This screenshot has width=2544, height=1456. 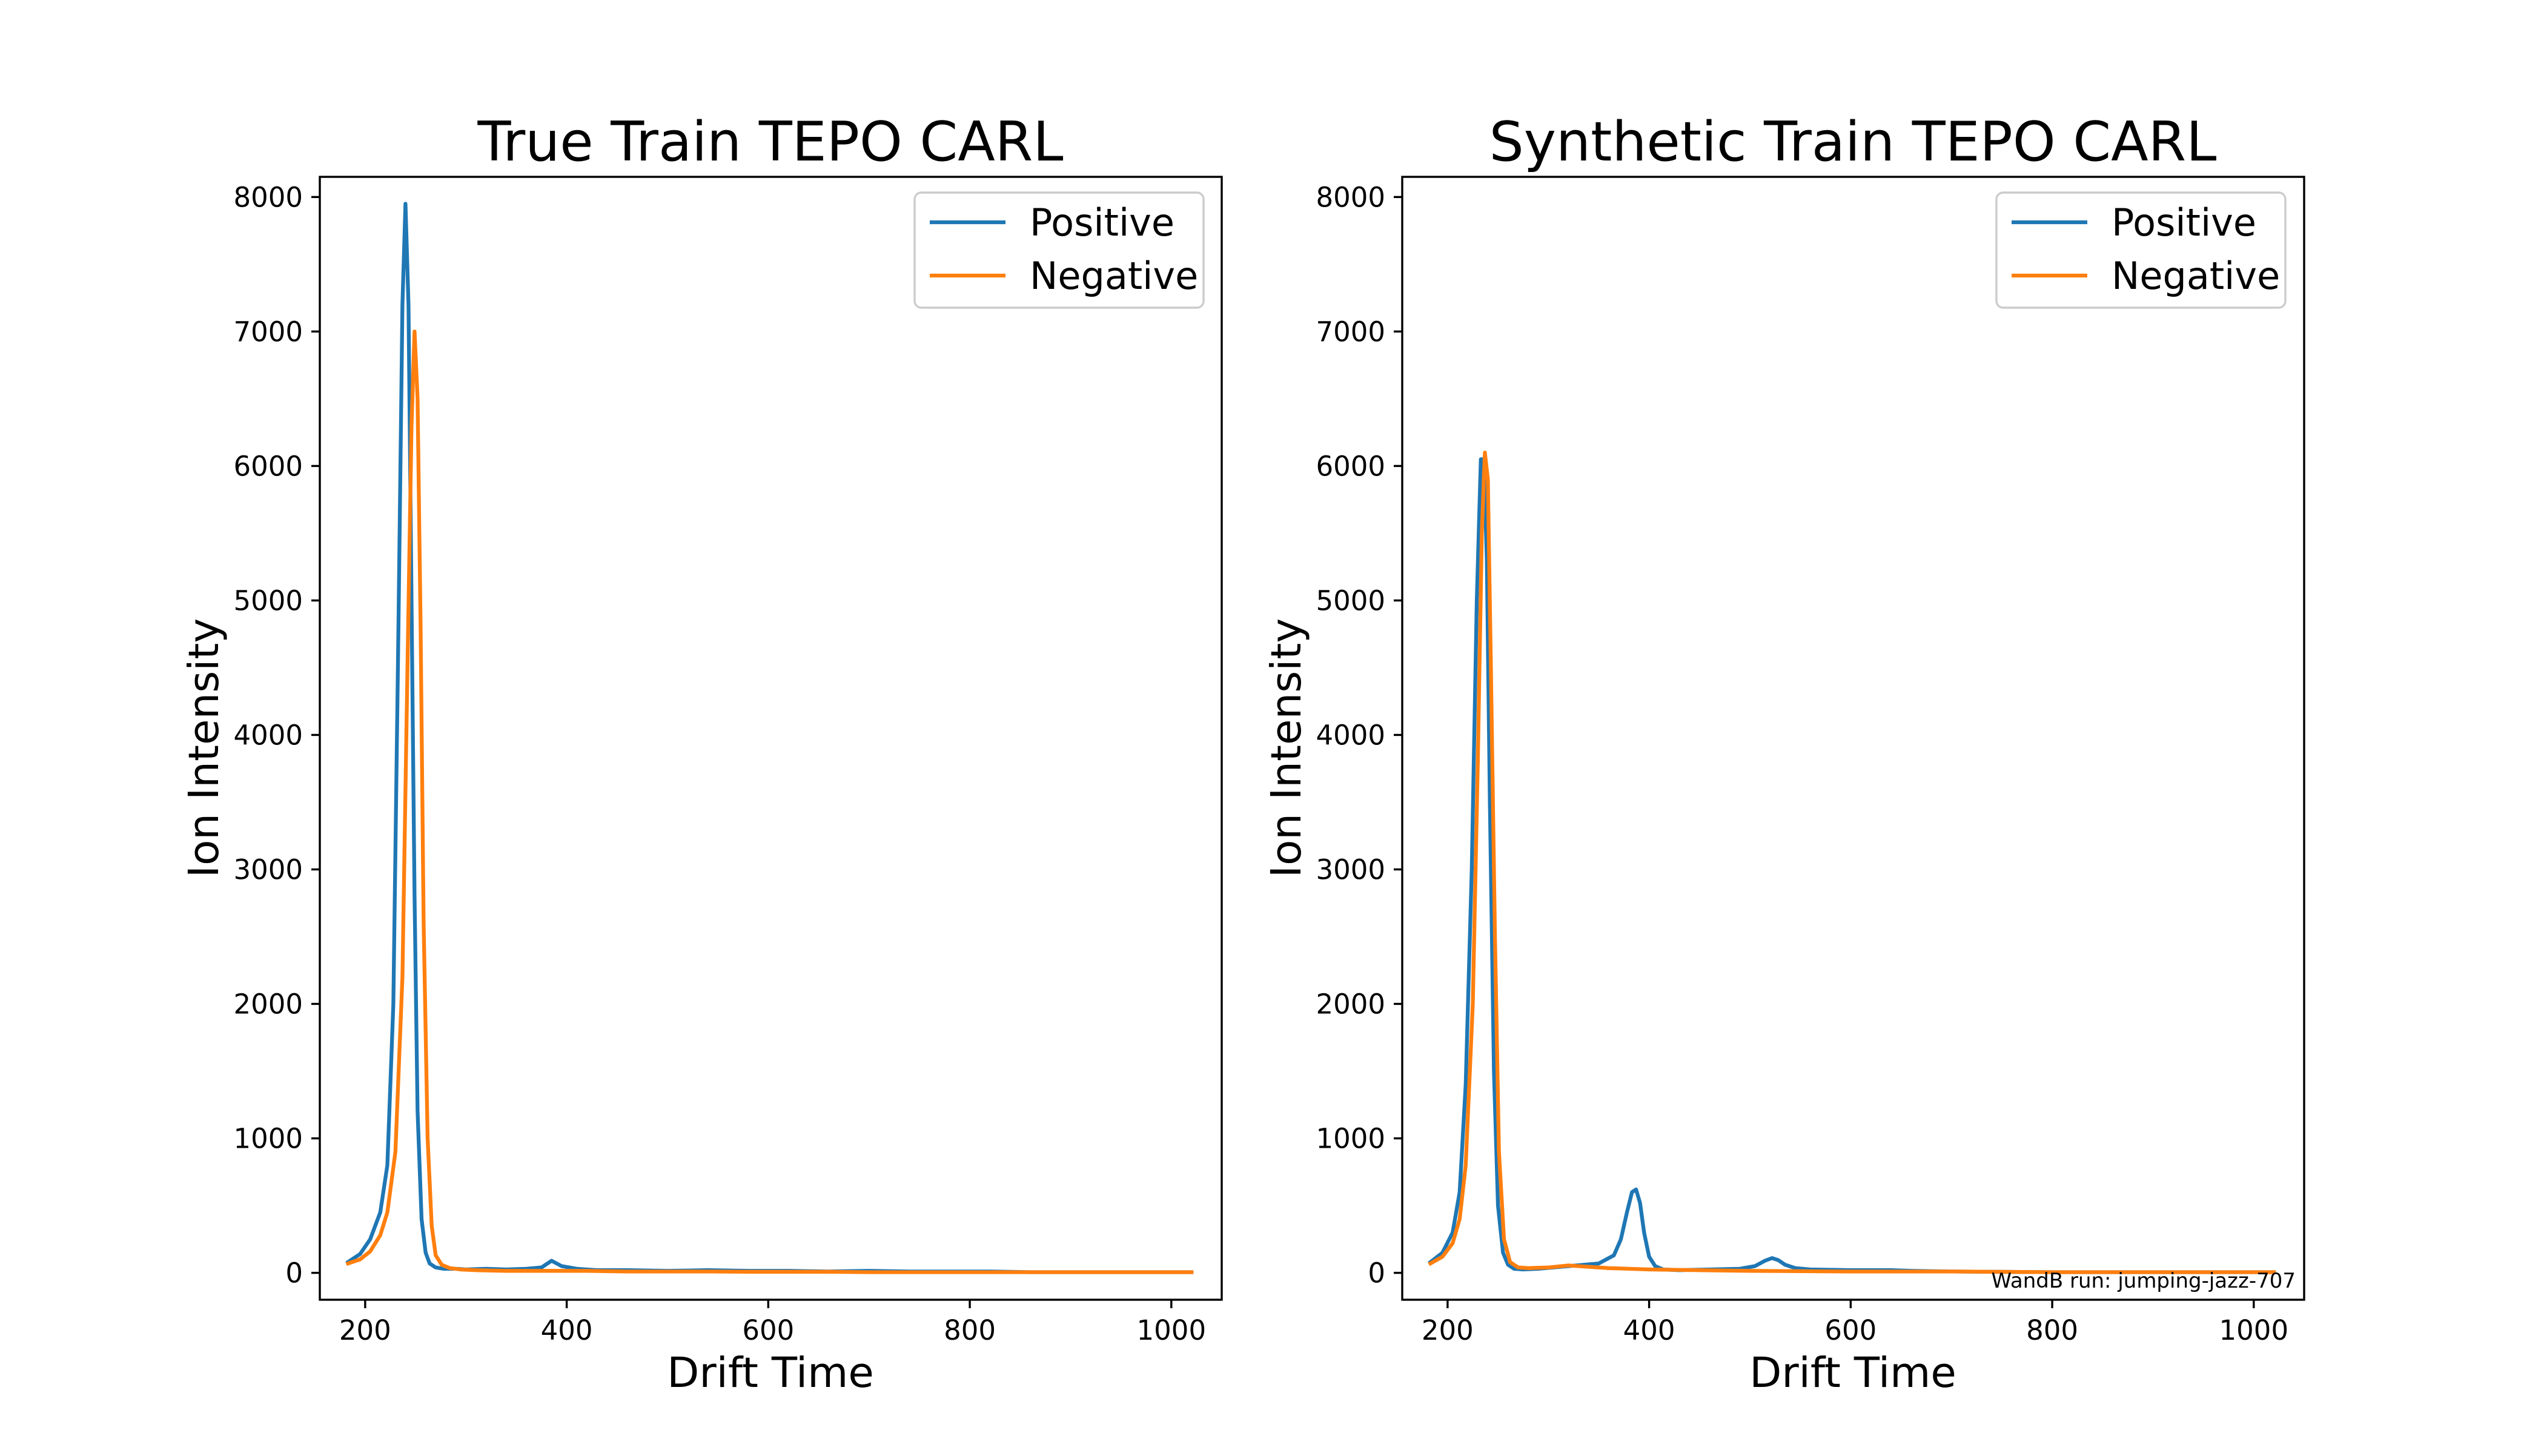 I want to click on chart-title: True Train TEPO CARL, so click(x=770, y=142).